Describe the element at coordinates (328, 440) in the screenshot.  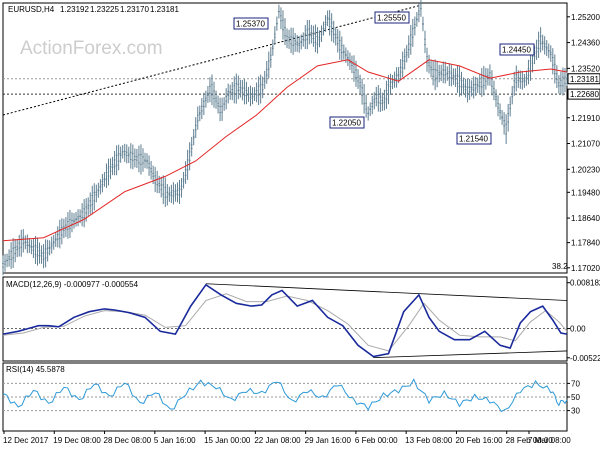
I see `x-tick-label: 29 Jan 16:00` at that location.